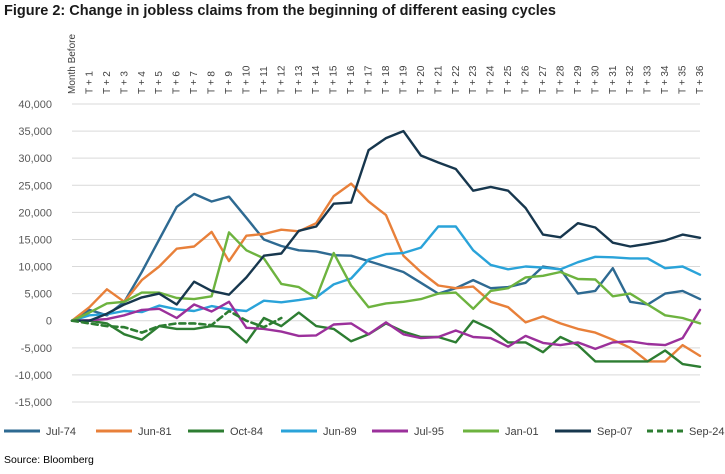  Describe the element at coordinates (124, 82) in the screenshot. I see `x-tick-label: T + 3` at that location.